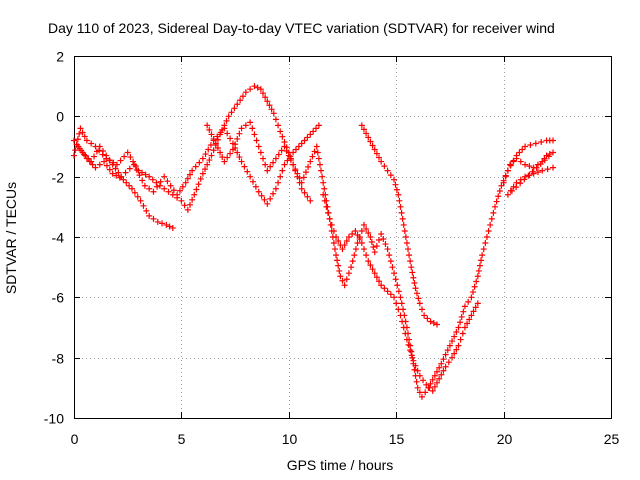 The height and width of the screenshot is (480, 640). I want to click on y-tick-label: -8, so click(58, 359).